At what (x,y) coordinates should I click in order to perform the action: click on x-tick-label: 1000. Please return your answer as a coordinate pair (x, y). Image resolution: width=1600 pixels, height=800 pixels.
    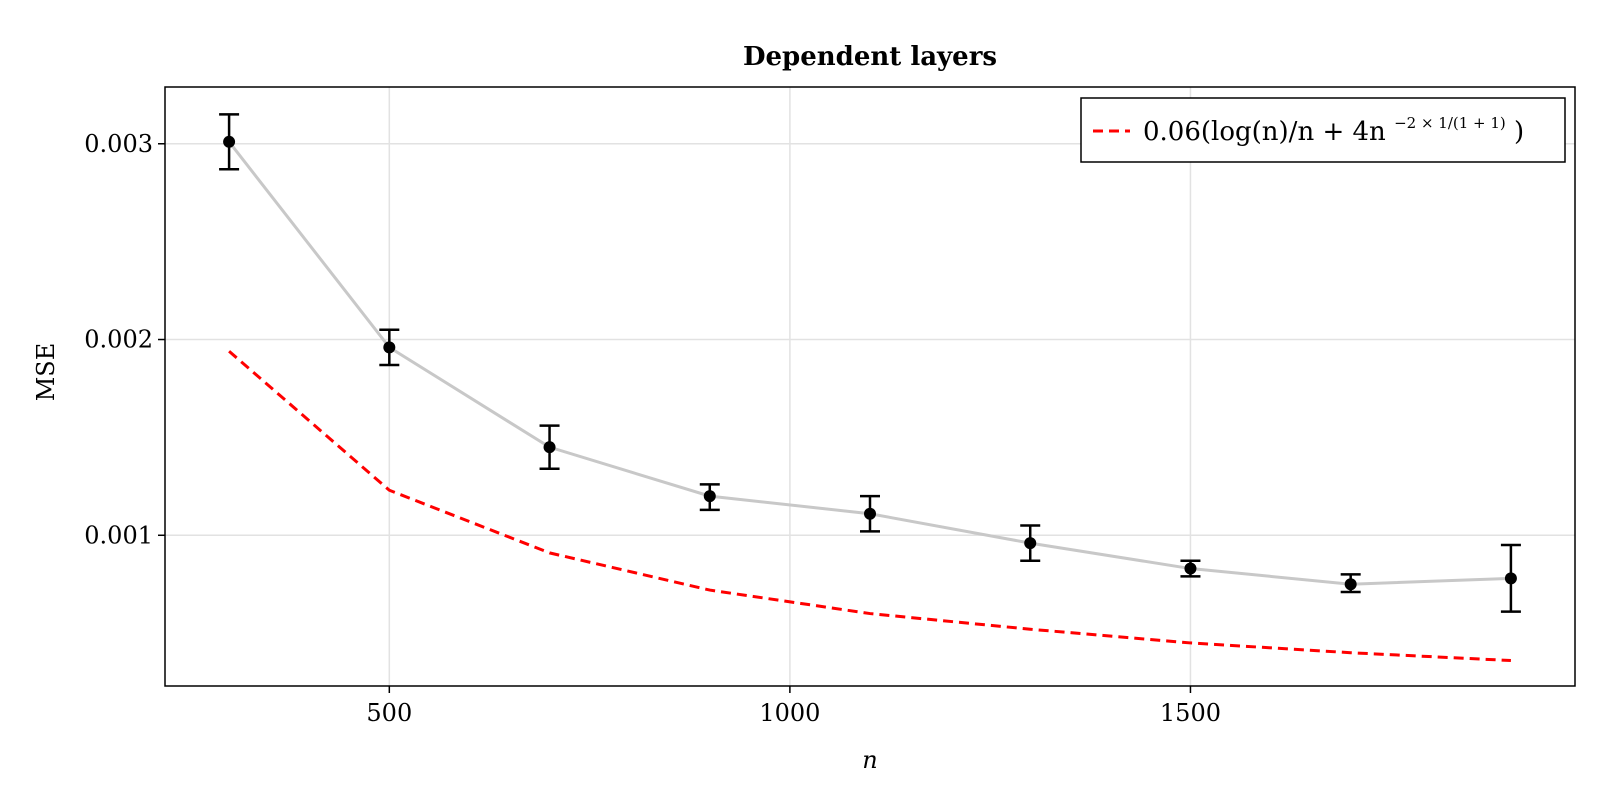
    Looking at the image, I should click on (789, 713).